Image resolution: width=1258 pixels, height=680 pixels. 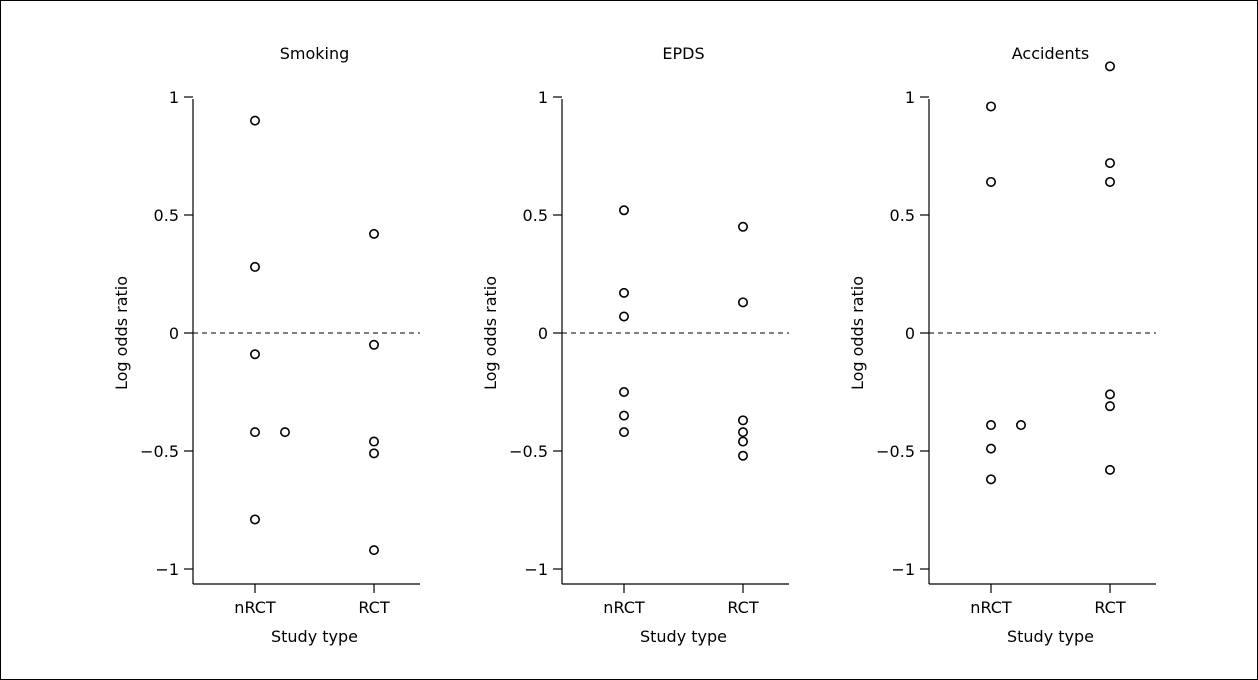 What do you see at coordinates (683, 53) in the screenshot?
I see `panel-title: EPDS` at bounding box center [683, 53].